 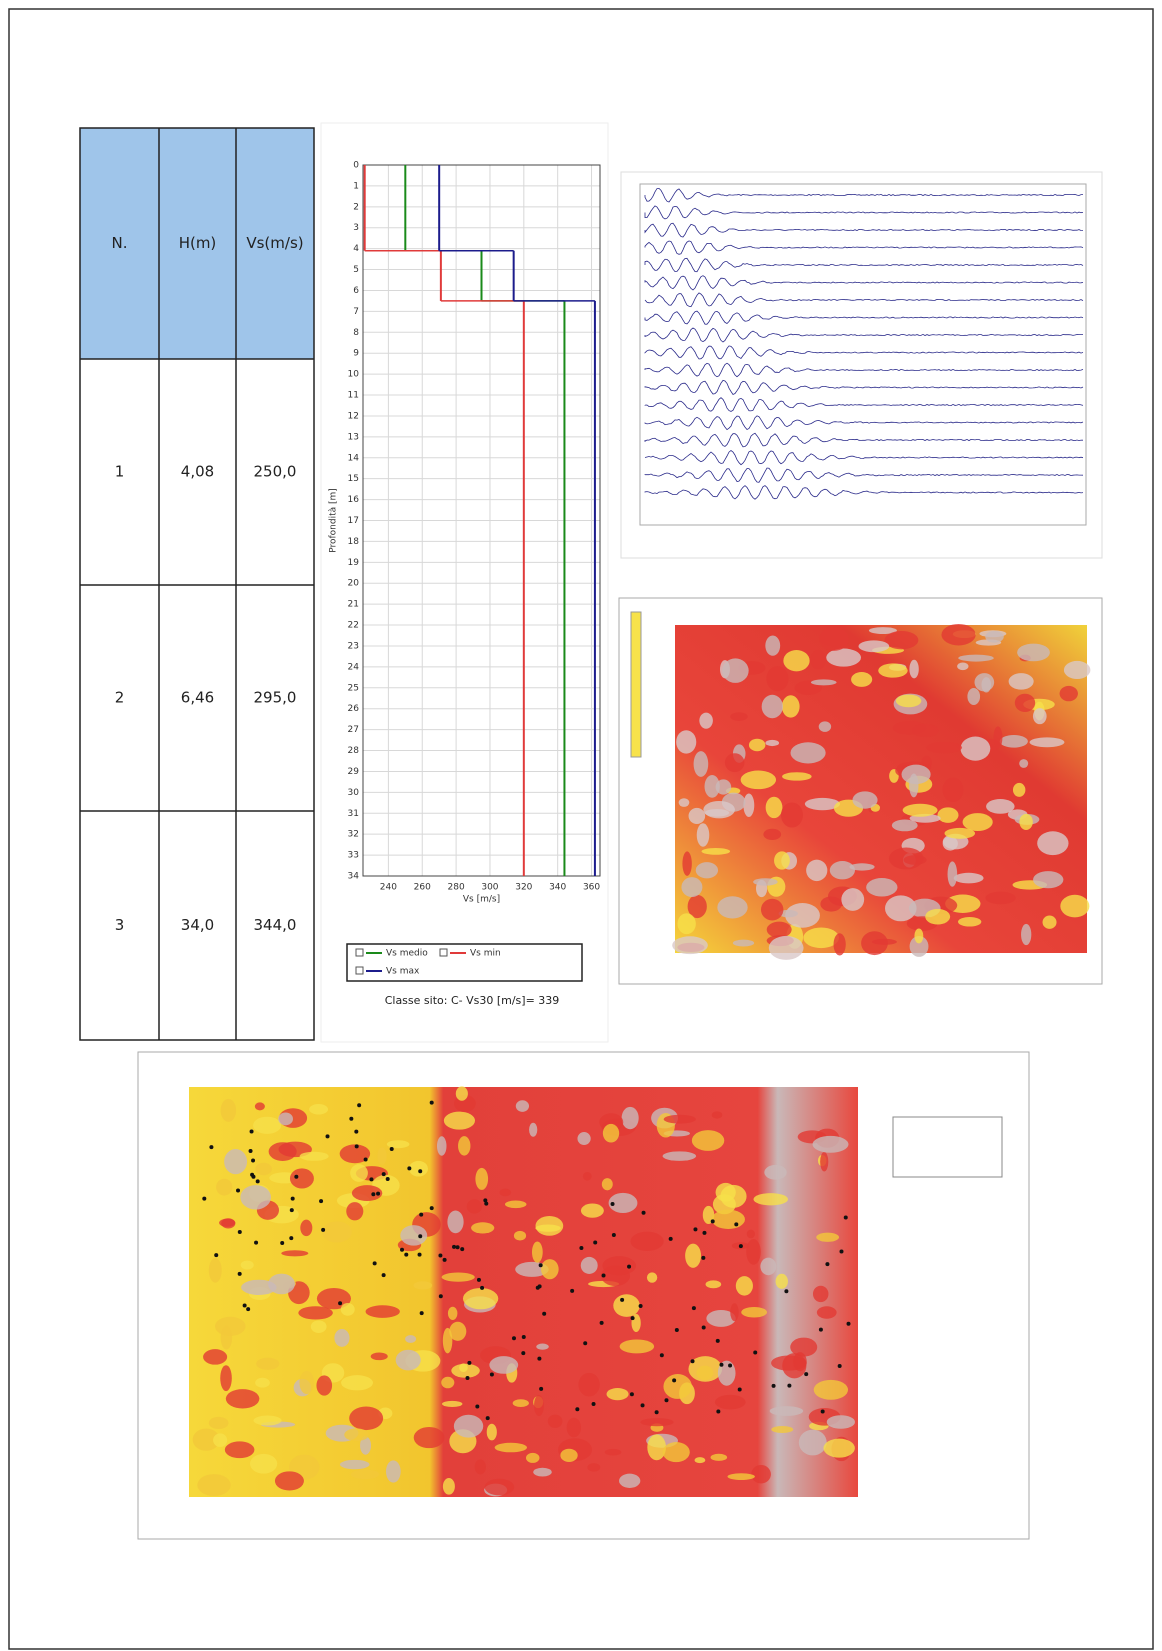 What do you see at coordinates (356, 207) in the screenshot?
I see `y-tick-label: 2` at bounding box center [356, 207].